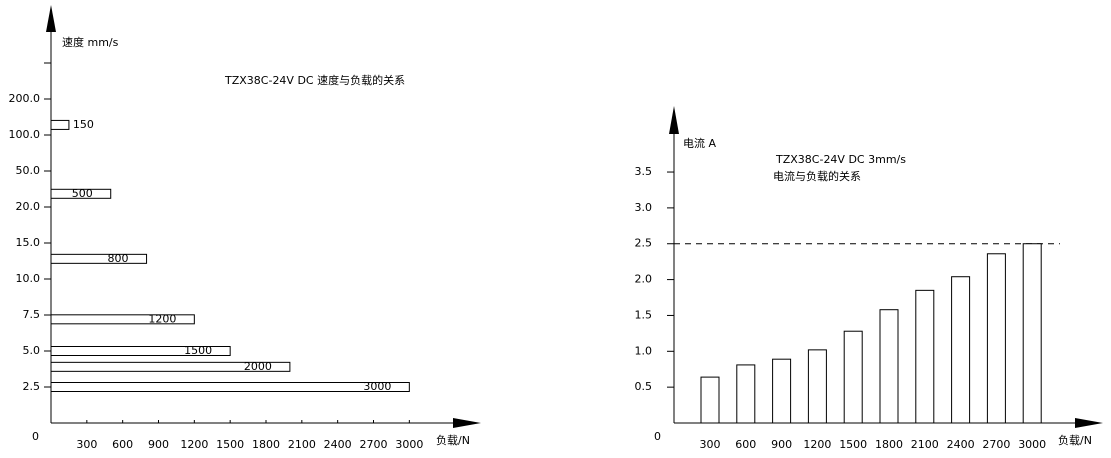 The height and width of the screenshot is (458, 1111). I want to click on chart-subtitle: 电流与负载的关系, so click(817, 176).